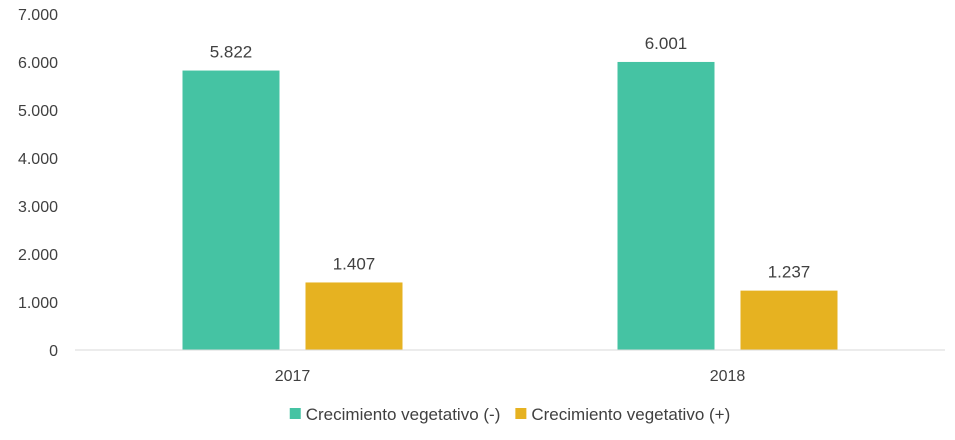  What do you see at coordinates (38, 255) in the screenshot?
I see `y-tick-label: 2.000` at bounding box center [38, 255].